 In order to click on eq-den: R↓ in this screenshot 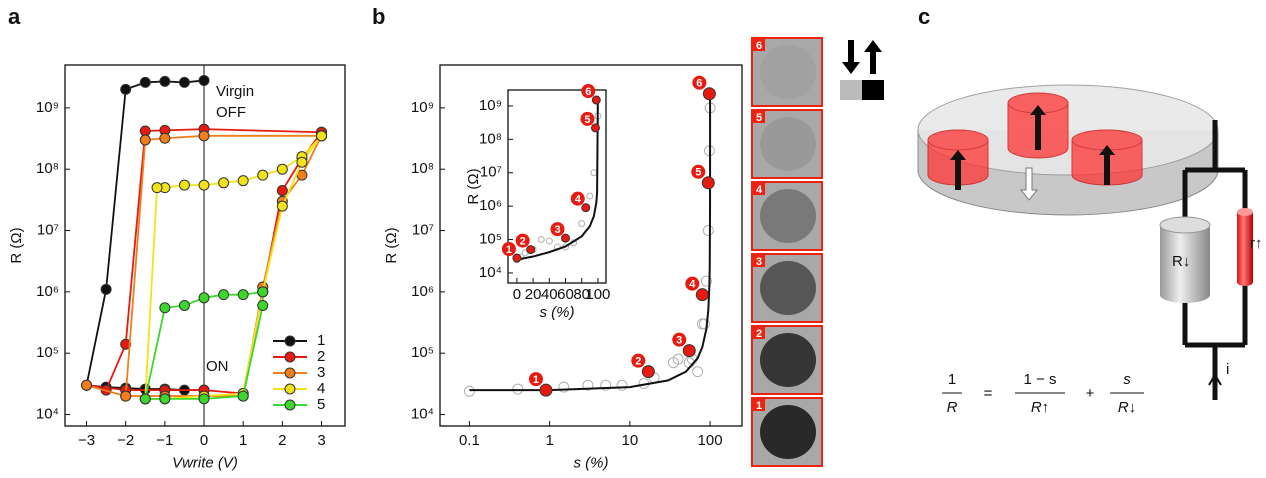, I will do `click(1127, 407)`.